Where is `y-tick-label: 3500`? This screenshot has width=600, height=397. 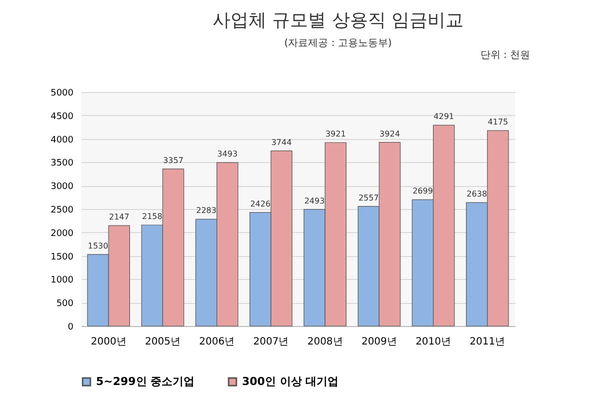 y-tick-label: 3500 is located at coordinates (62, 163).